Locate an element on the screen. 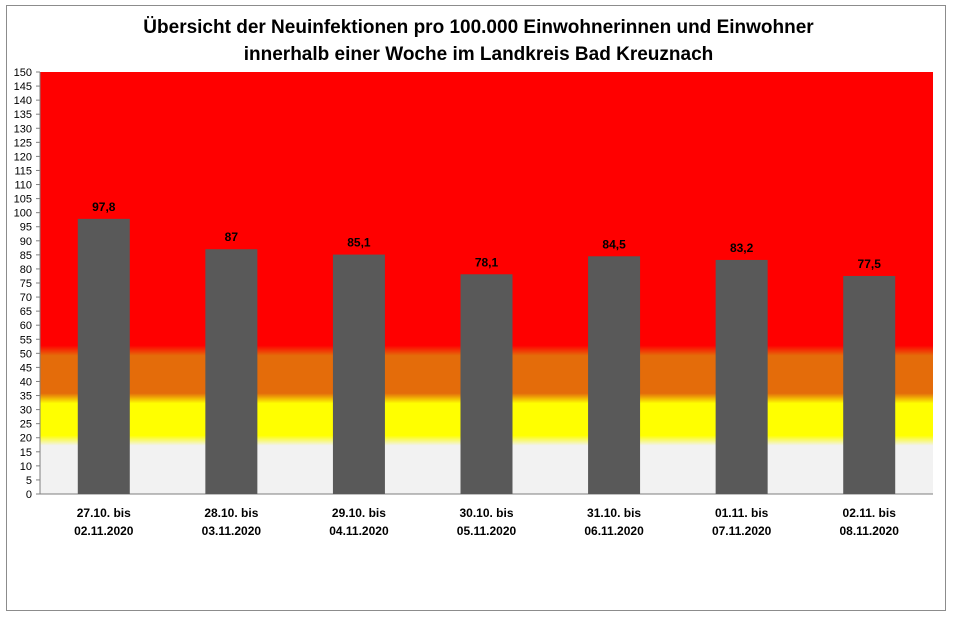 This screenshot has height=621, width=957. data-label: 85,1 is located at coordinates (359, 243).